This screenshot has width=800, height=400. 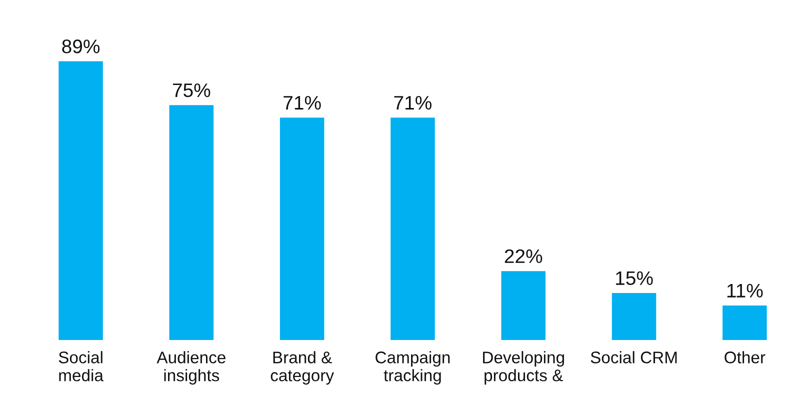 What do you see at coordinates (81, 47) in the screenshot?
I see `data-label: 89%` at bounding box center [81, 47].